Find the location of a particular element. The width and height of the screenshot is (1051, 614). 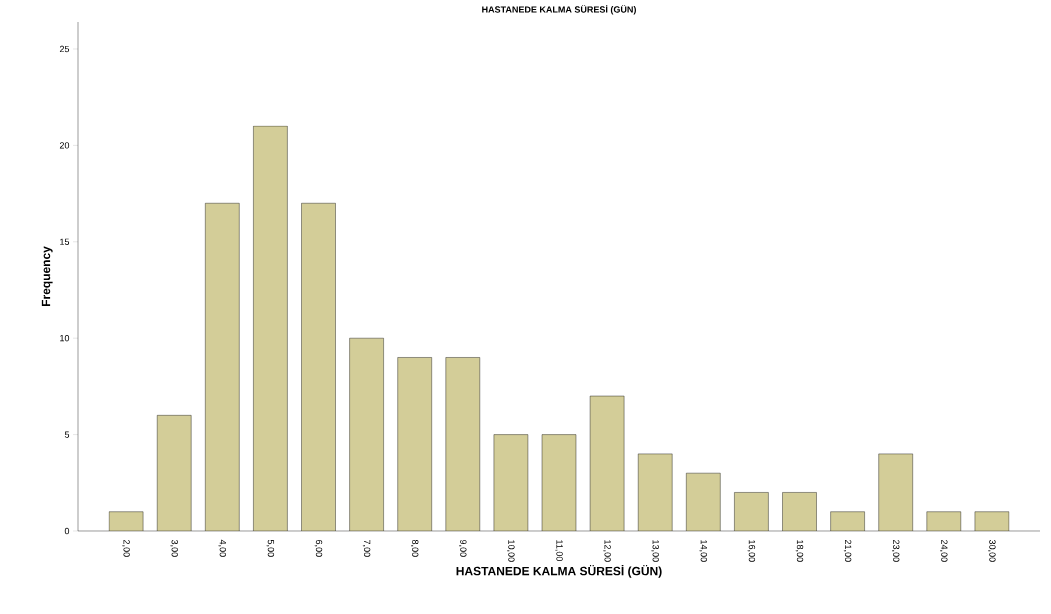

x-tick-label: 3,00 is located at coordinates (174, 548).